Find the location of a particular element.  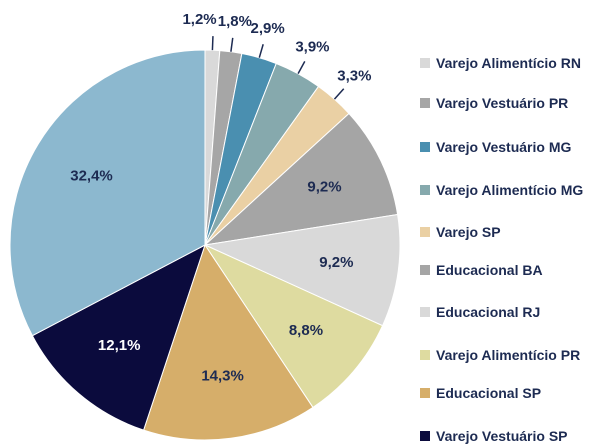

data-label: 1,2% is located at coordinates (199, 19).